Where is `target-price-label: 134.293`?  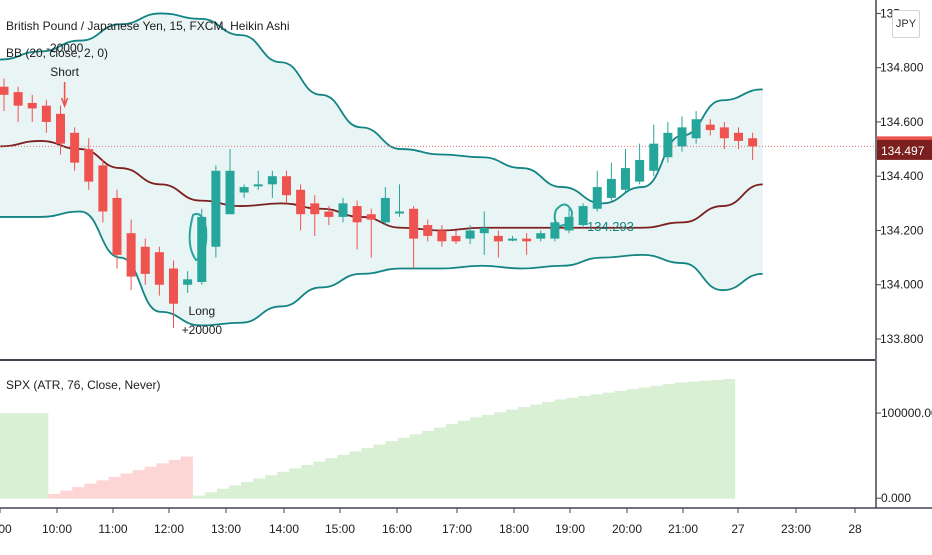
target-price-label: 134.293 is located at coordinates (610, 226).